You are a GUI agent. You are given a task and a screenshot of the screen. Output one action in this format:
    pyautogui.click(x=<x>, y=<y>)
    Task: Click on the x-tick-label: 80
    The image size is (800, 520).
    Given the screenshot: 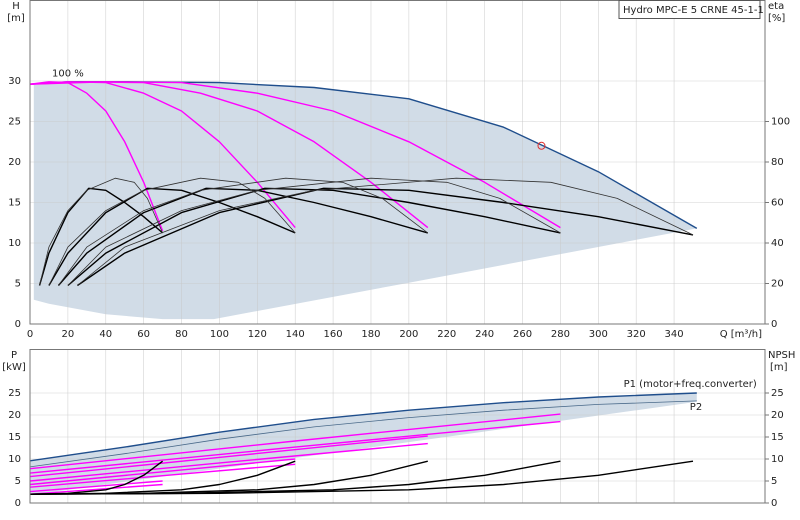 What is the action you would take?
    pyautogui.click(x=181, y=334)
    